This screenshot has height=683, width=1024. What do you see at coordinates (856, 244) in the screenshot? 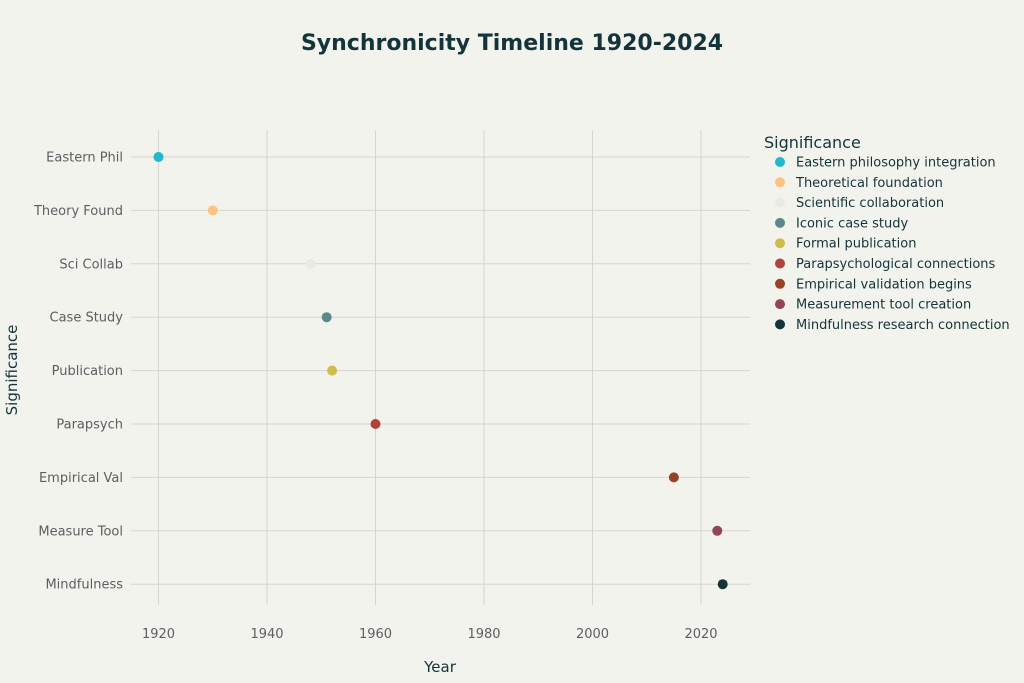
I see `legend-label: Formal publication` at bounding box center [856, 244].